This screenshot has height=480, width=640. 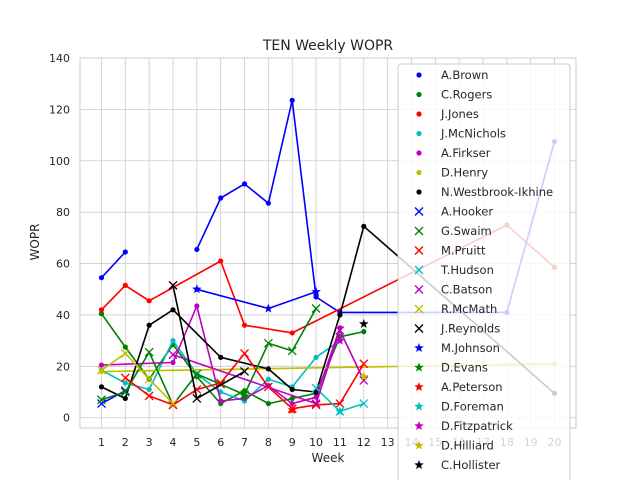 I want to click on series-d-fitzpatrick, so click(x=340, y=340).